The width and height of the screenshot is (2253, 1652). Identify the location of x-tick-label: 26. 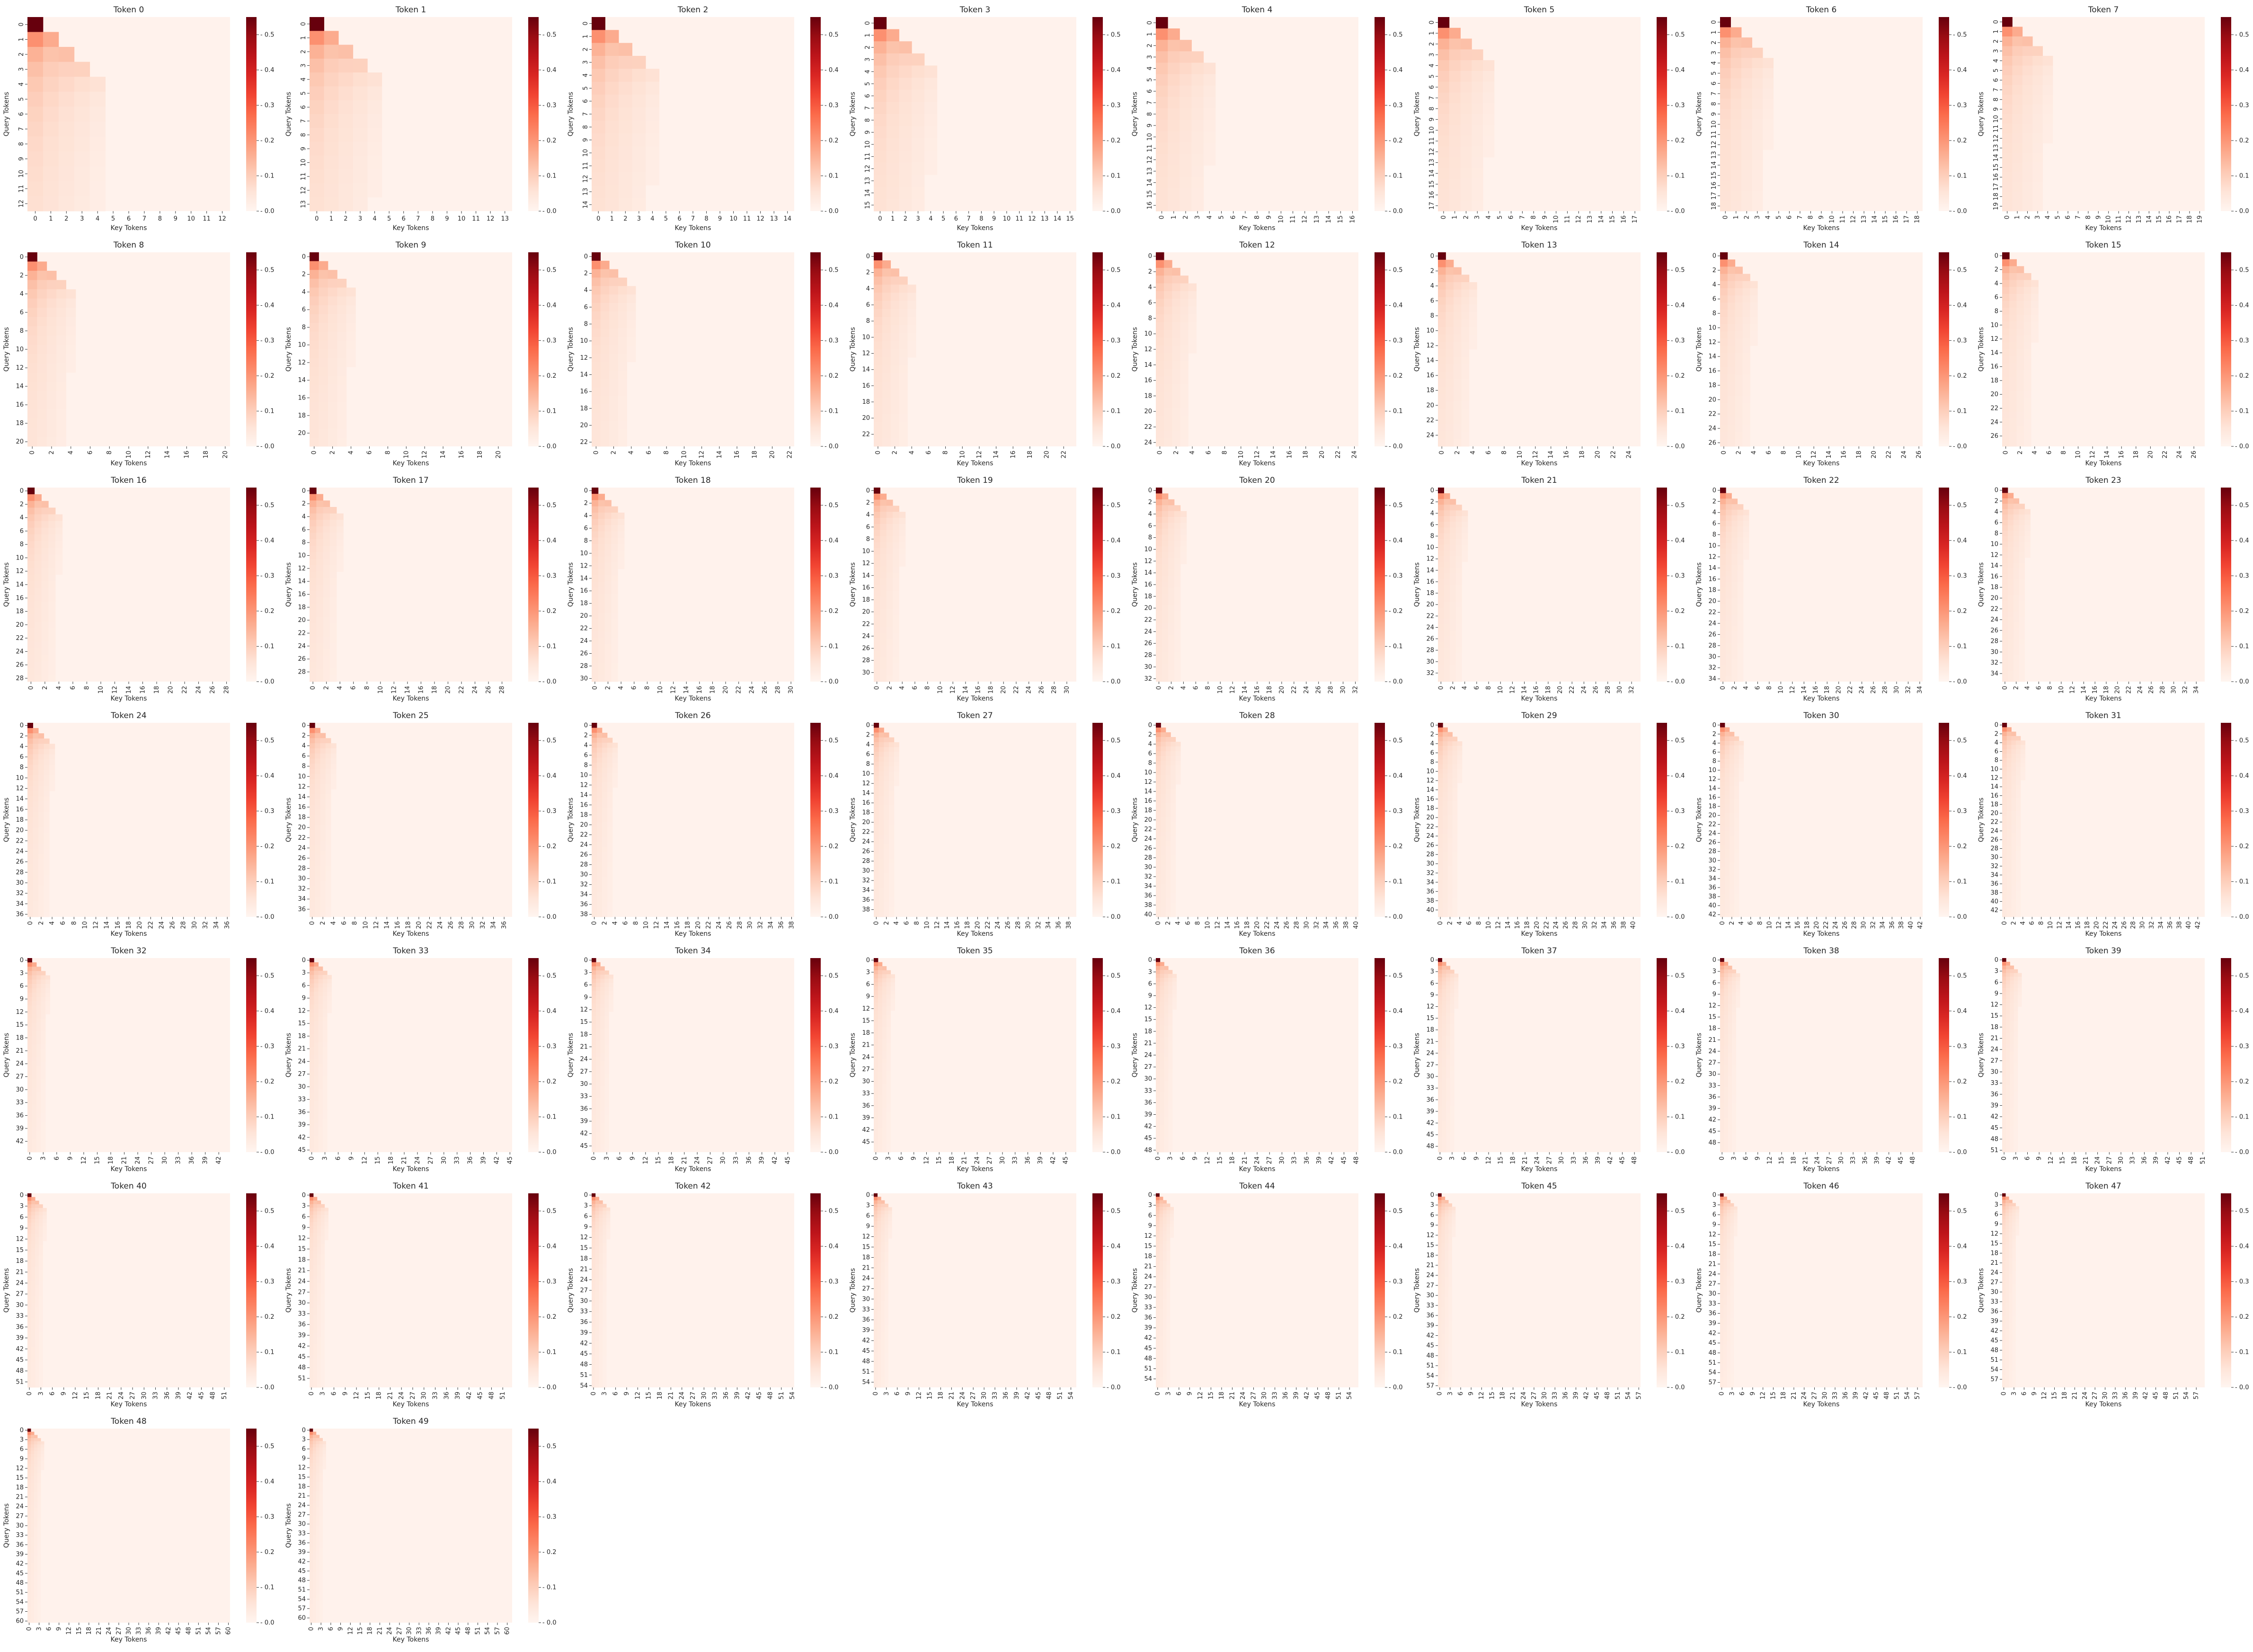
(212, 690).